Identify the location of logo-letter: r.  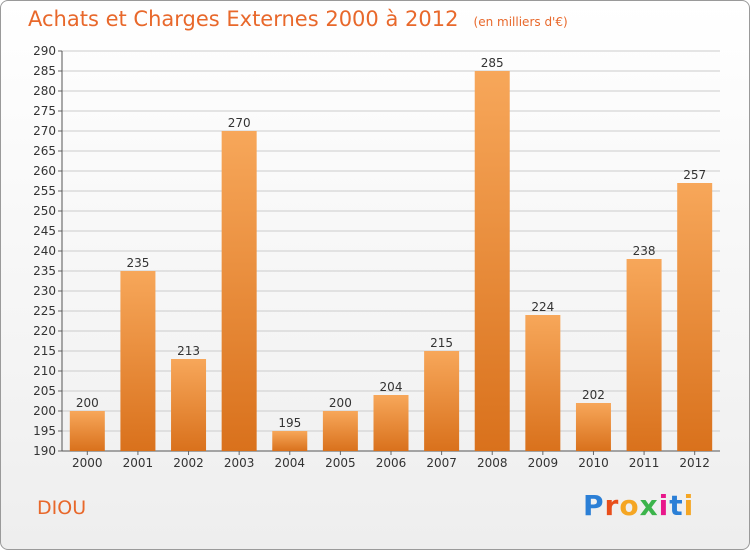
(612, 505).